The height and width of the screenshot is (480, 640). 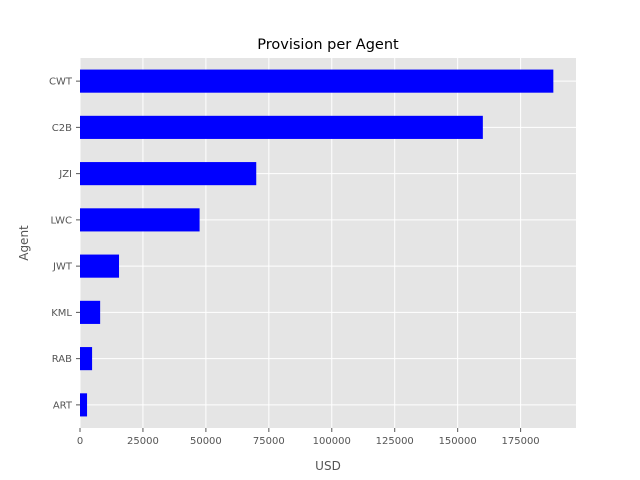 I want to click on y-axis-label: Agent, so click(x=24, y=243).